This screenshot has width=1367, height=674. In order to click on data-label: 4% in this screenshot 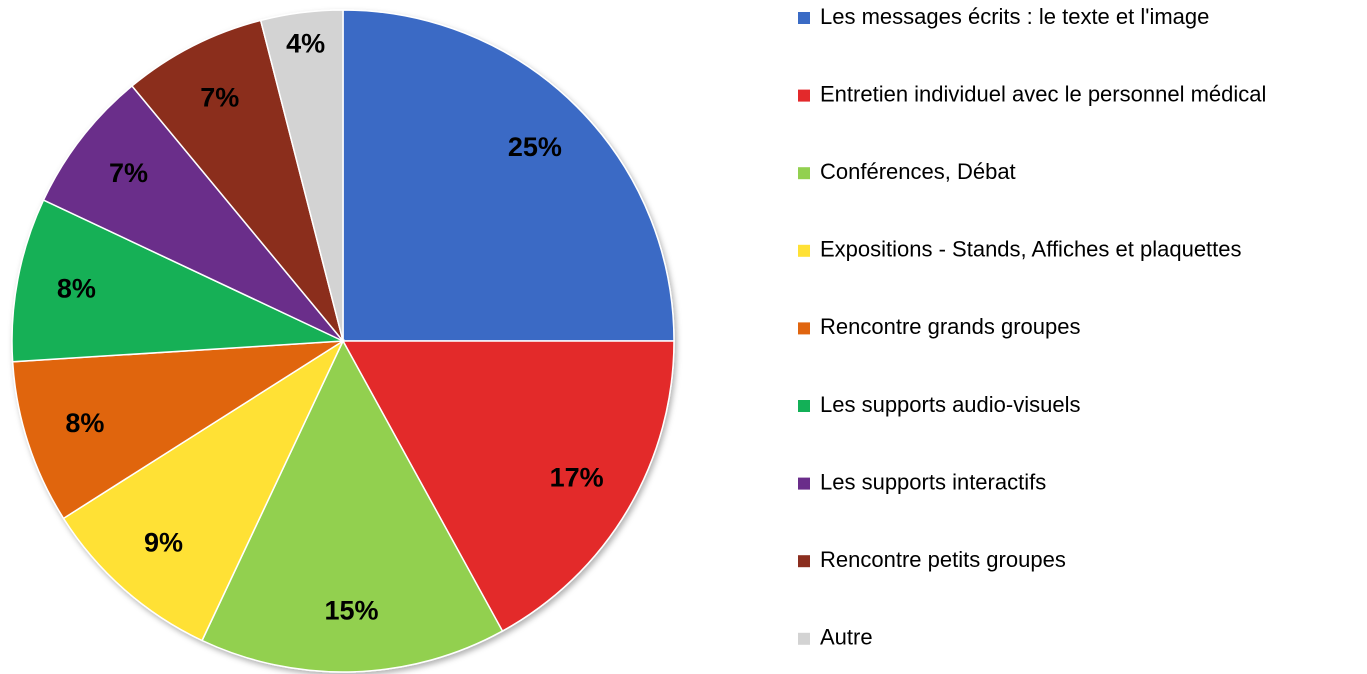, I will do `click(305, 44)`.